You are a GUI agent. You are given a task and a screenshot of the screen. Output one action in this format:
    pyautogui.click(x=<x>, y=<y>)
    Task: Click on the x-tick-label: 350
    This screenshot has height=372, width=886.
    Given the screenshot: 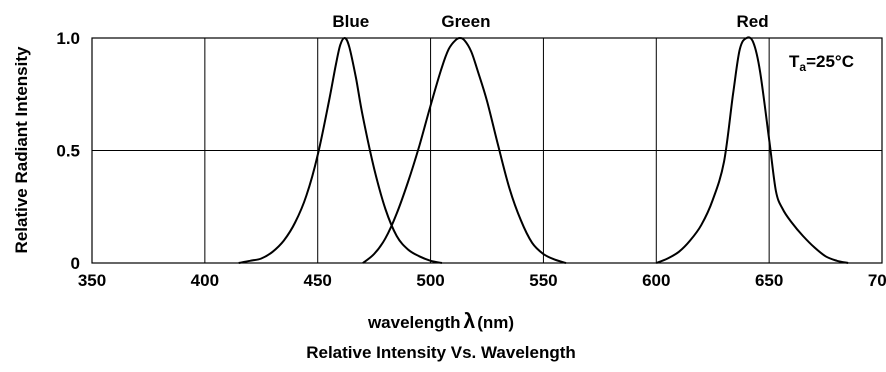 What is the action you would take?
    pyautogui.click(x=92, y=280)
    